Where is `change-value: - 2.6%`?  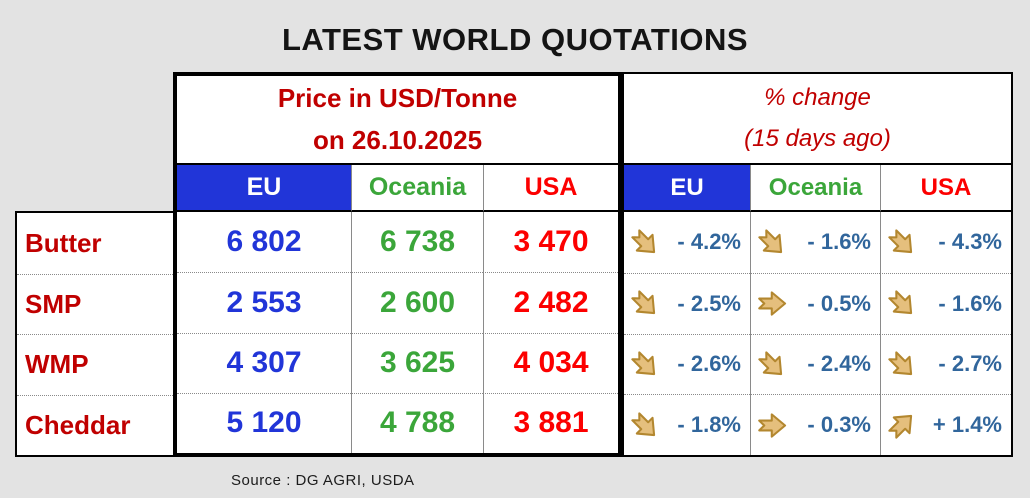 change-value: - 2.6% is located at coordinates (709, 364).